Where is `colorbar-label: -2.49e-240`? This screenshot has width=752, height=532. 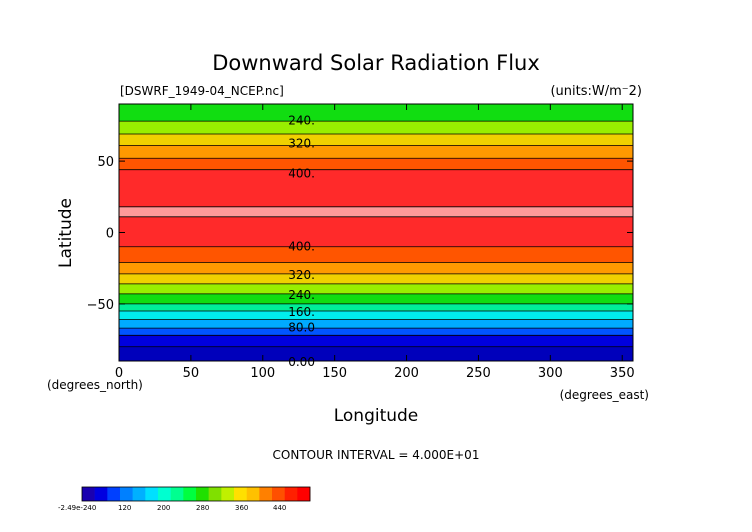 colorbar-label: -2.49e-240 is located at coordinates (77, 508).